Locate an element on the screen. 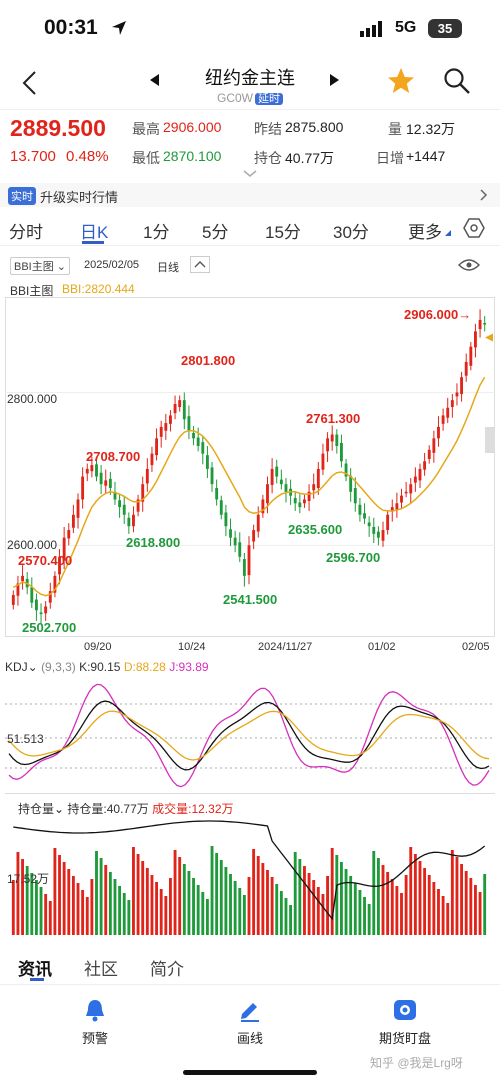  prev-contract-icon is located at coordinates (155, 80).